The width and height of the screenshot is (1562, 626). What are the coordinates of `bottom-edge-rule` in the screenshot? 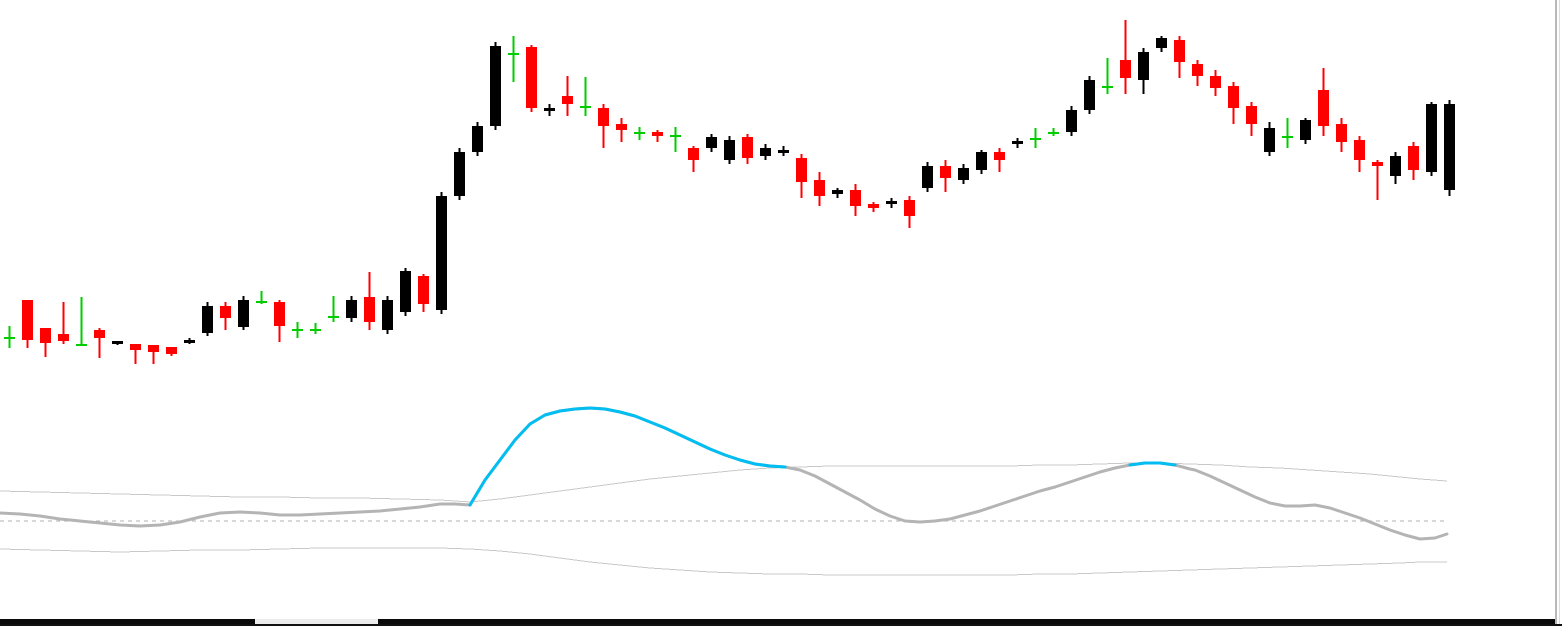 It's located at (781, 625).